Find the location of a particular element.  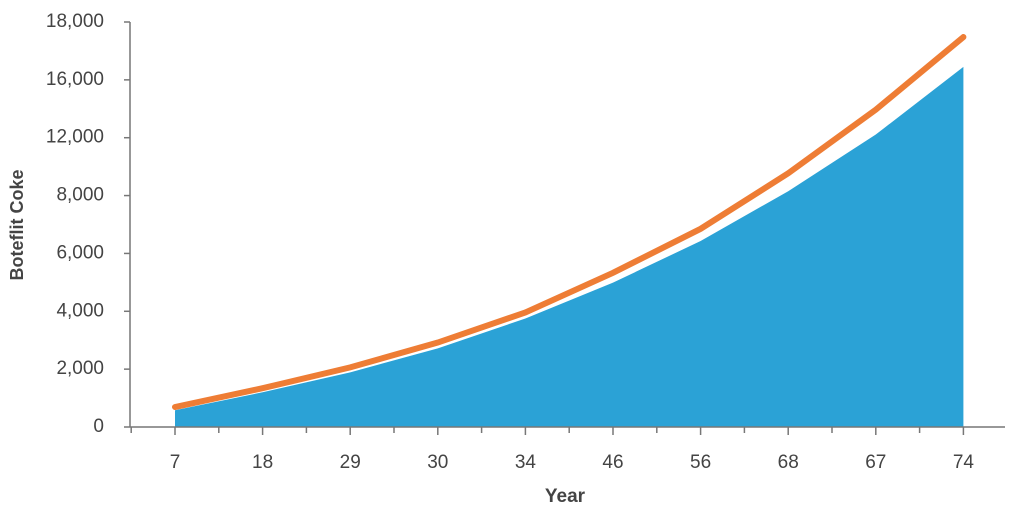

y-tick-label: 8,000 is located at coordinates (80, 195).